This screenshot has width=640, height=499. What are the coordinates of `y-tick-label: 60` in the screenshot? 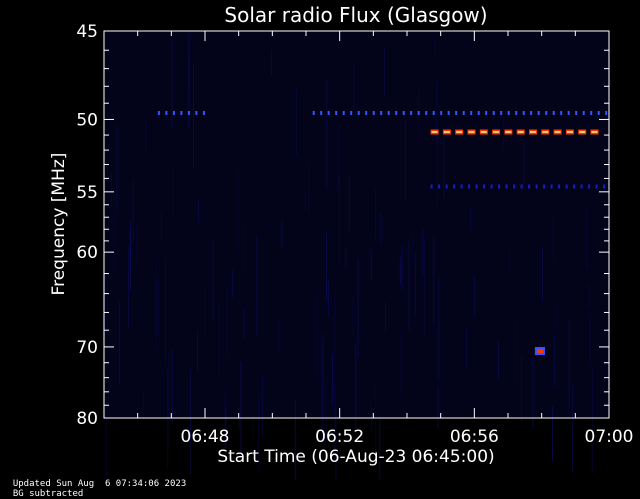 It's located at (87, 253).